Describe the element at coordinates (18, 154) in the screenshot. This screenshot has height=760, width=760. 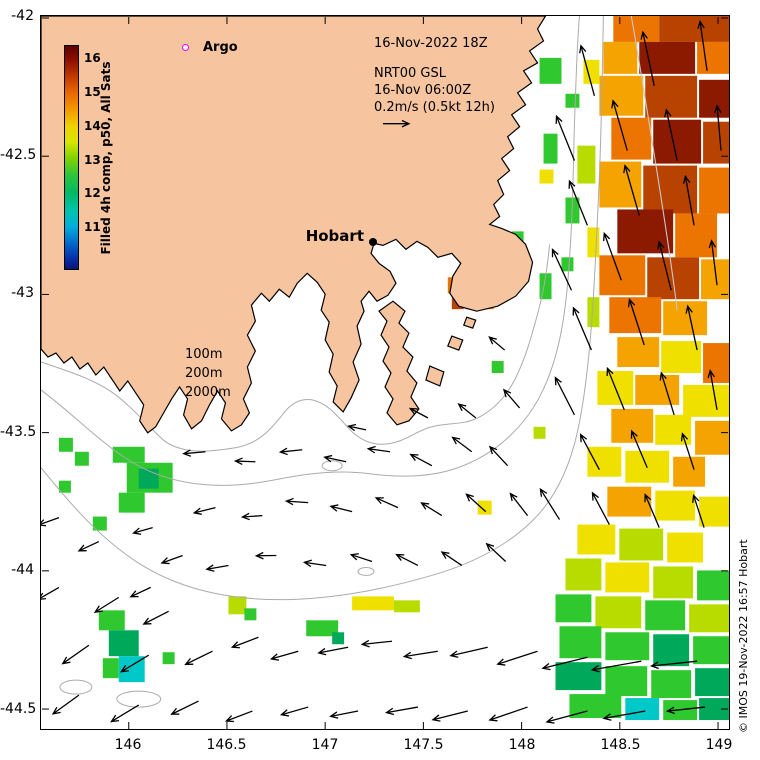
I see `y-axis-tick-label: -42.5` at that location.